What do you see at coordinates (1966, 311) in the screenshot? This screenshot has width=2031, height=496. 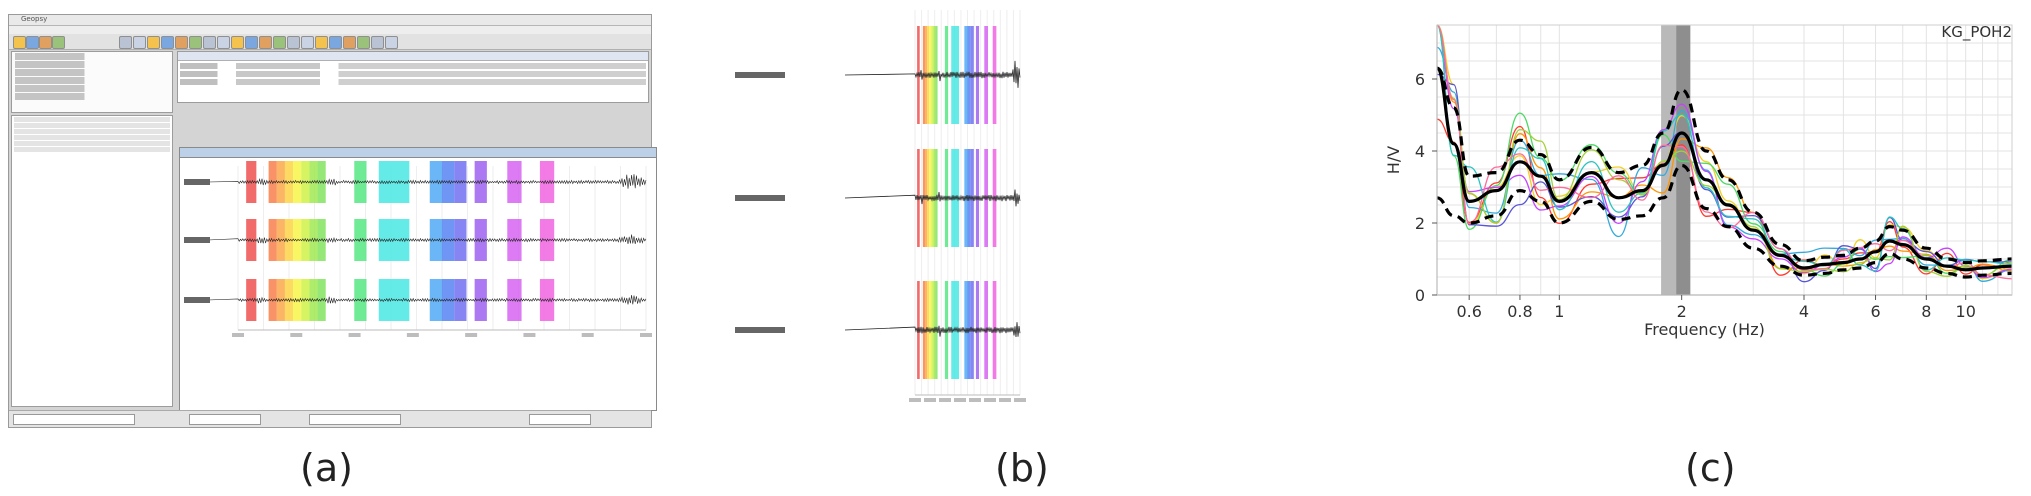 I see `x-tick-label: 10` at bounding box center [1966, 311].